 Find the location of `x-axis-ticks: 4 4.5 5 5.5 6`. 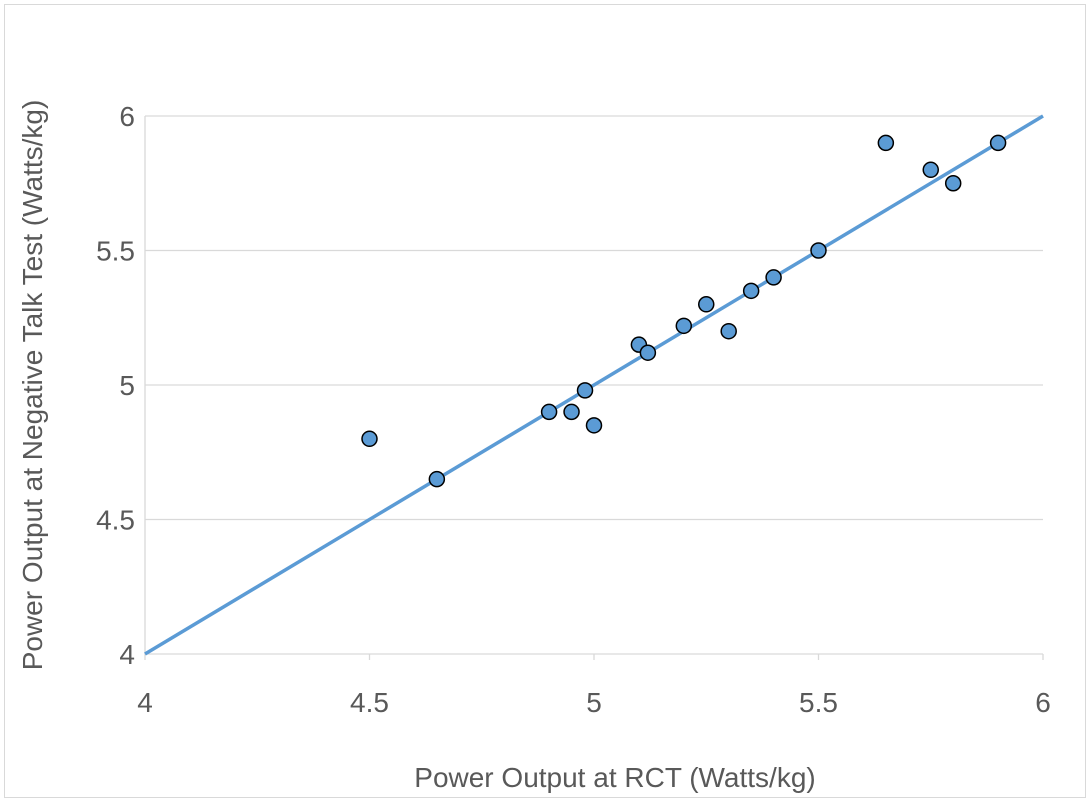

x-axis-ticks: 4 4.5 5 5.5 6 is located at coordinates (594, 702).